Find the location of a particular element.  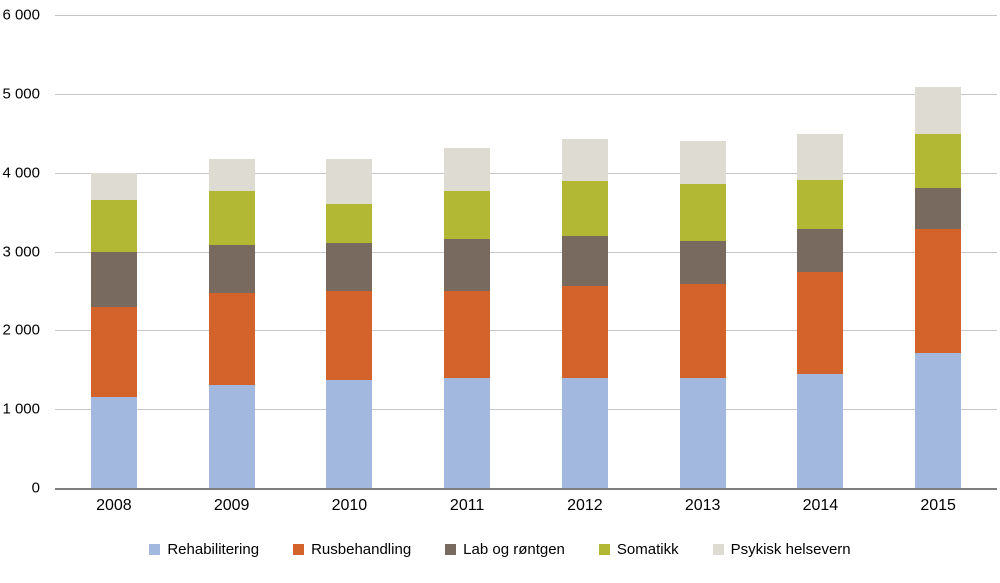

x-tick-label: 2010 is located at coordinates (349, 505).